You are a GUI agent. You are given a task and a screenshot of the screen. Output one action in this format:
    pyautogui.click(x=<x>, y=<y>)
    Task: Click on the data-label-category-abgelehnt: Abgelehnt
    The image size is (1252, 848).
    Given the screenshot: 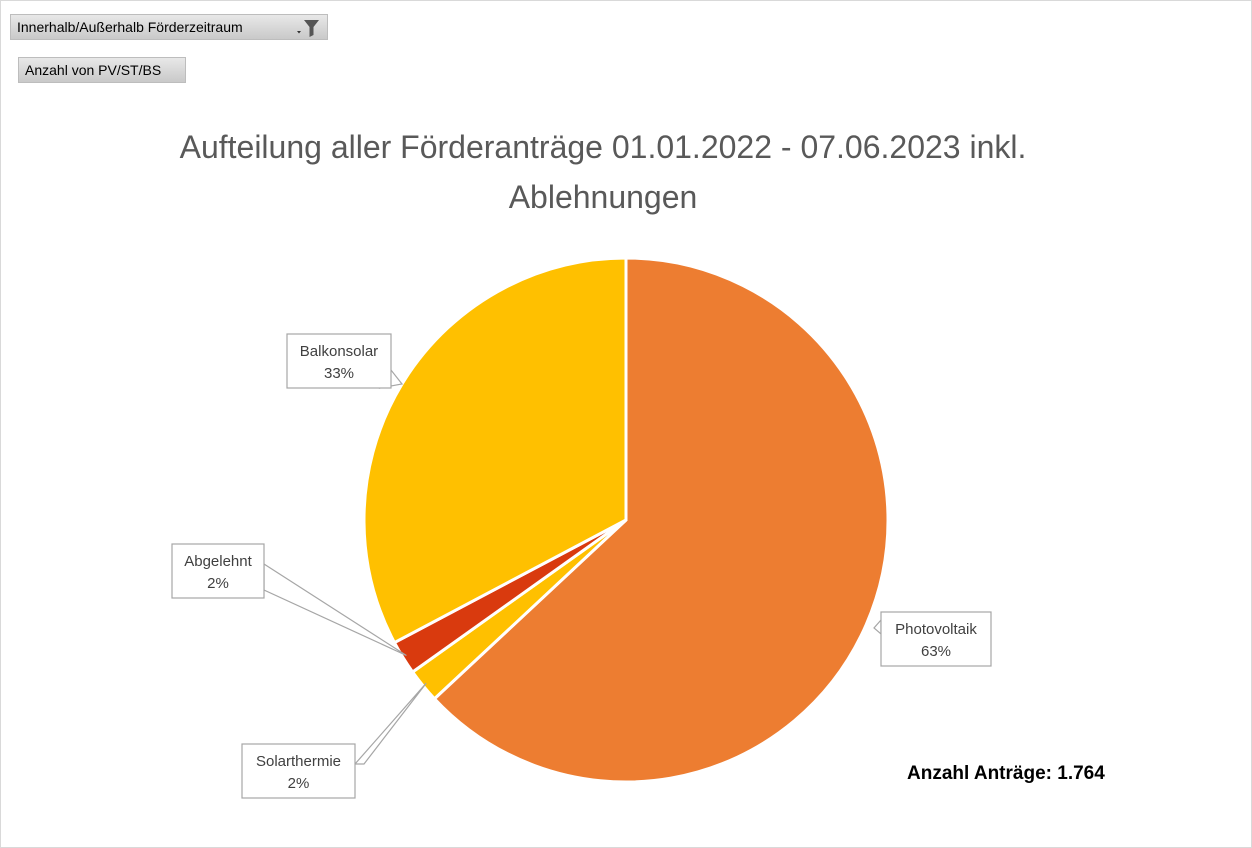 What is the action you would take?
    pyautogui.click(x=218, y=561)
    